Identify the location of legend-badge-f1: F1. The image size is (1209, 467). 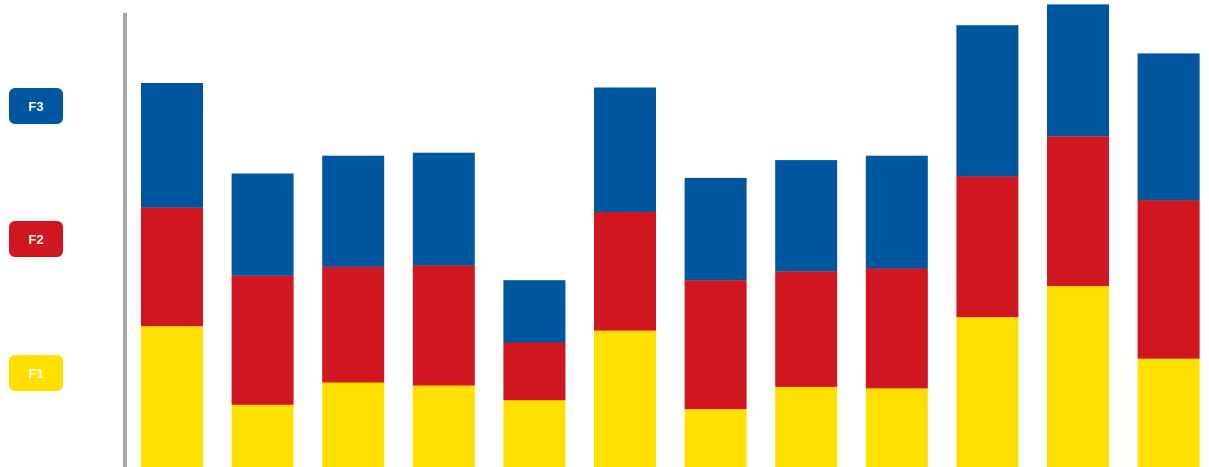
(36, 373).